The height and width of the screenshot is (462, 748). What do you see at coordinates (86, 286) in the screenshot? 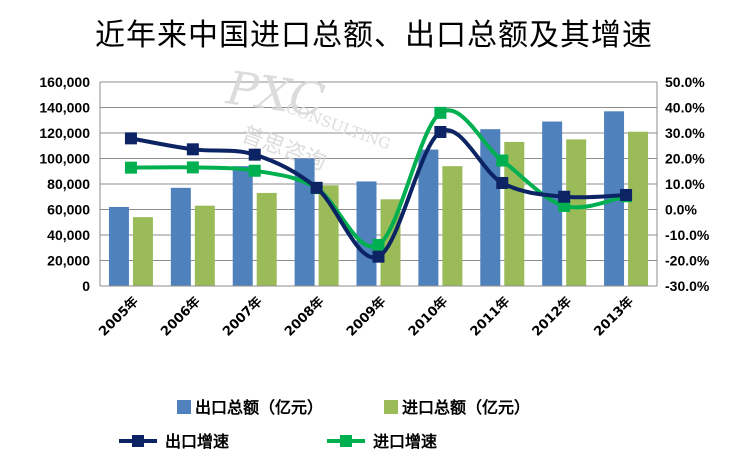
I see `y-left-tick-label: 0` at bounding box center [86, 286].